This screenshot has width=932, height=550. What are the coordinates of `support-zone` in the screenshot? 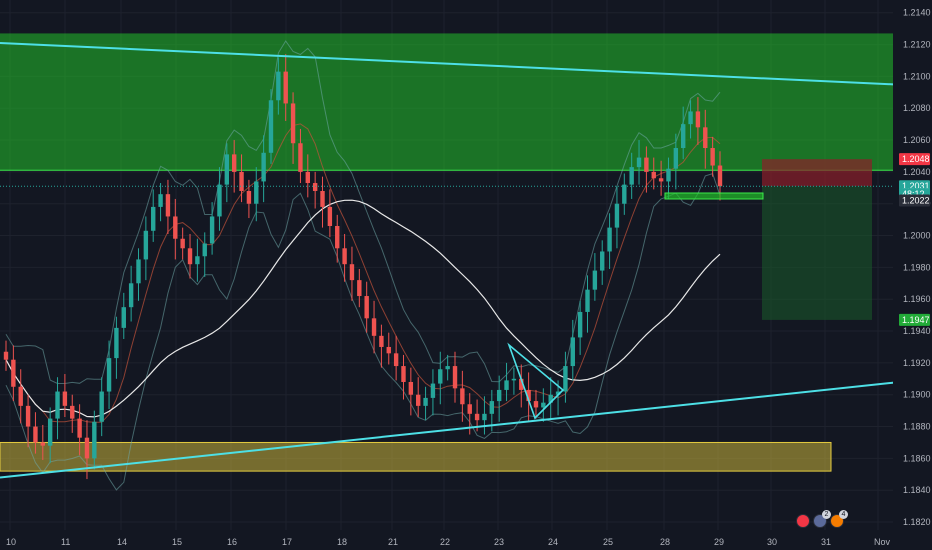 It's located at (416, 456).